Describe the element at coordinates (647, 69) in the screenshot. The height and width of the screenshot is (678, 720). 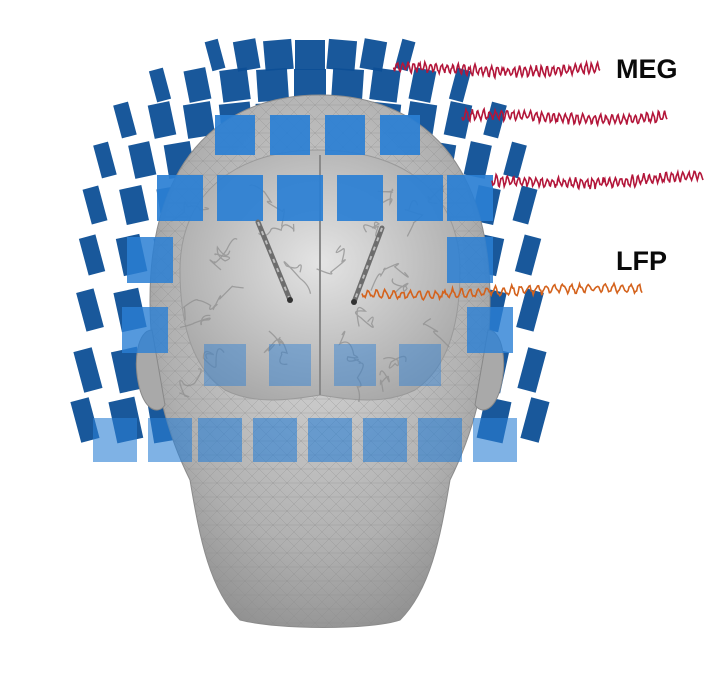
I see `meg-label: MEG` at that location.